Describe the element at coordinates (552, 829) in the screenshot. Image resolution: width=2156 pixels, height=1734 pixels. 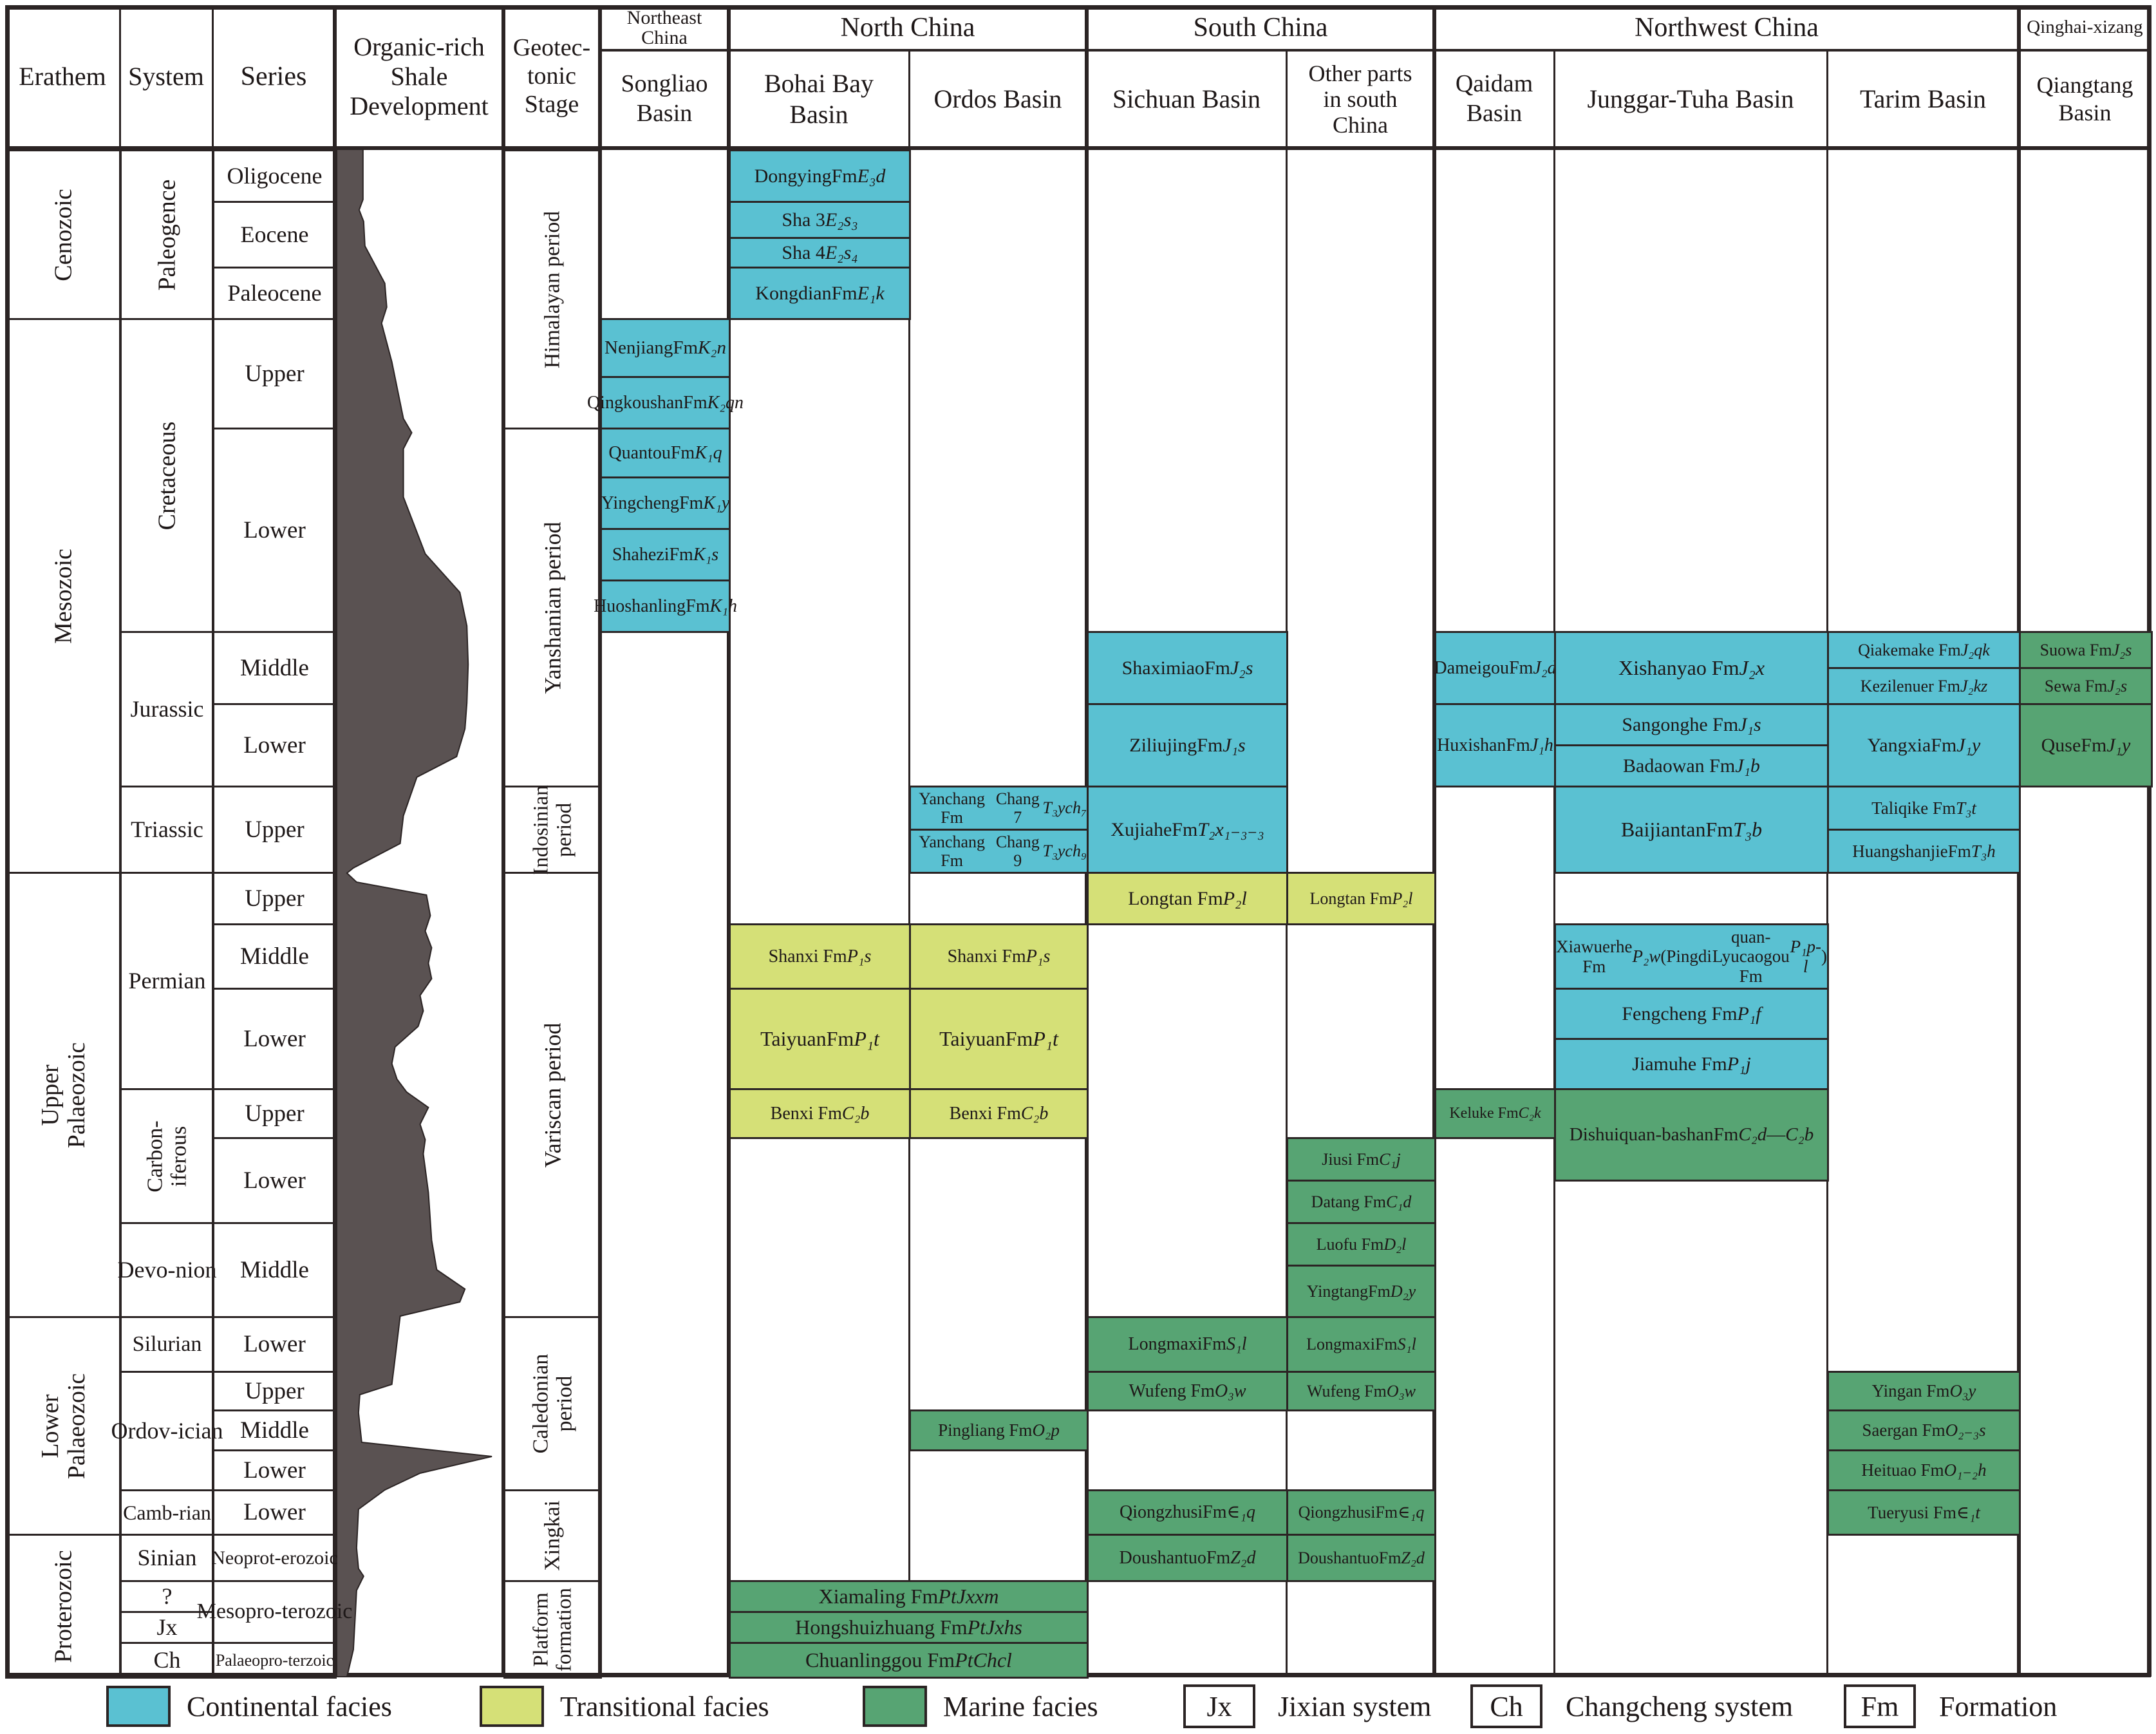
I see `strat-label-cell: Indosinian period` at that location.